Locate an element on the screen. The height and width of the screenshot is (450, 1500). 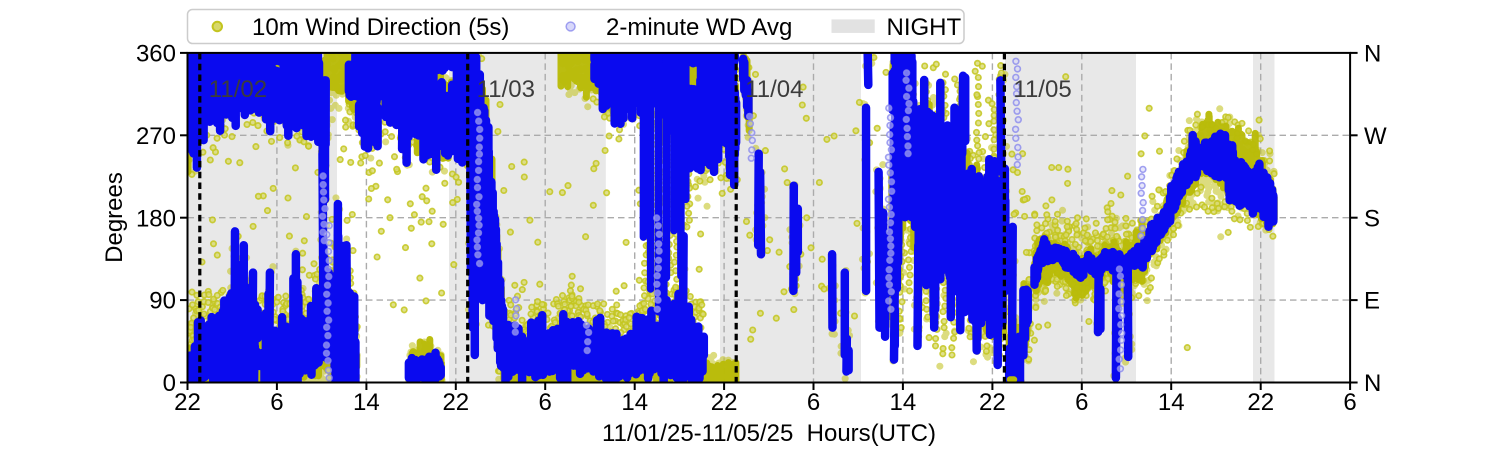
svg-text: 11/01/25-11/05/25 Hours(UTC) is located at coordinates (769, 433).